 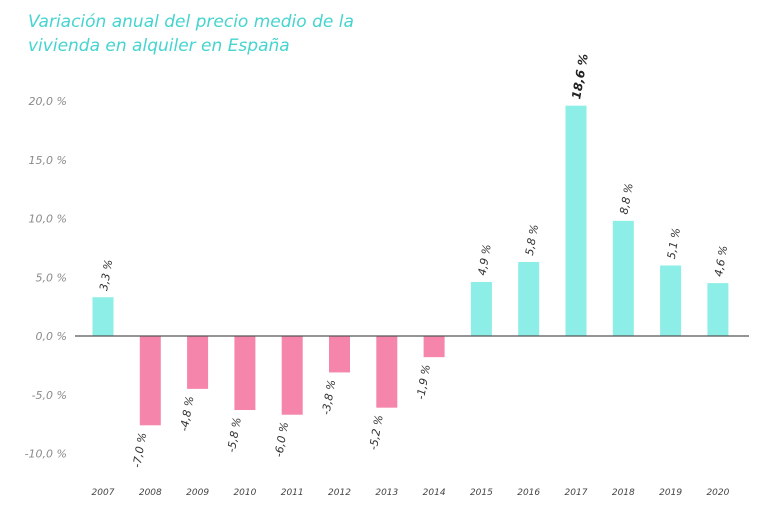 What do you see at coordinates (532, 239) in the screenshot?
I see `data-label: 5,8 %` at bounding box center [532, 239].